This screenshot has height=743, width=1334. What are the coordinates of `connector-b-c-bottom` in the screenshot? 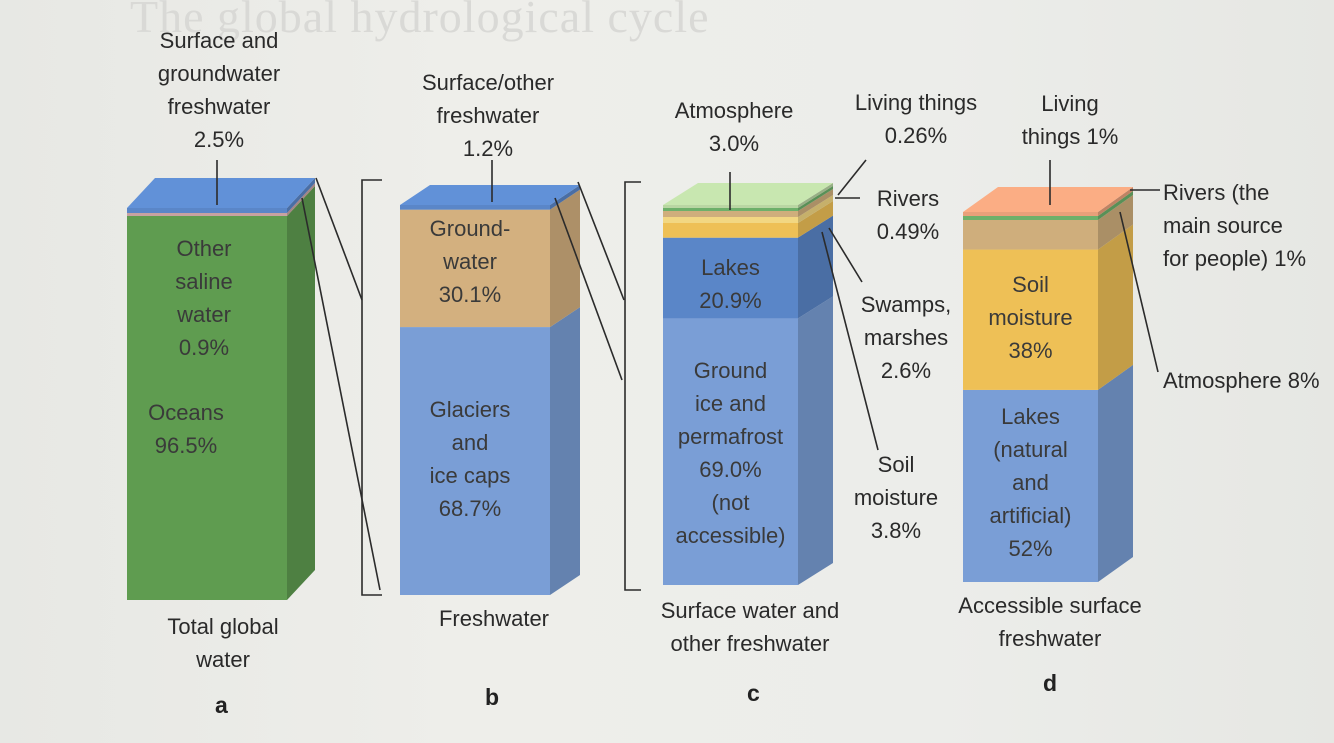 It's located at (588, 289).